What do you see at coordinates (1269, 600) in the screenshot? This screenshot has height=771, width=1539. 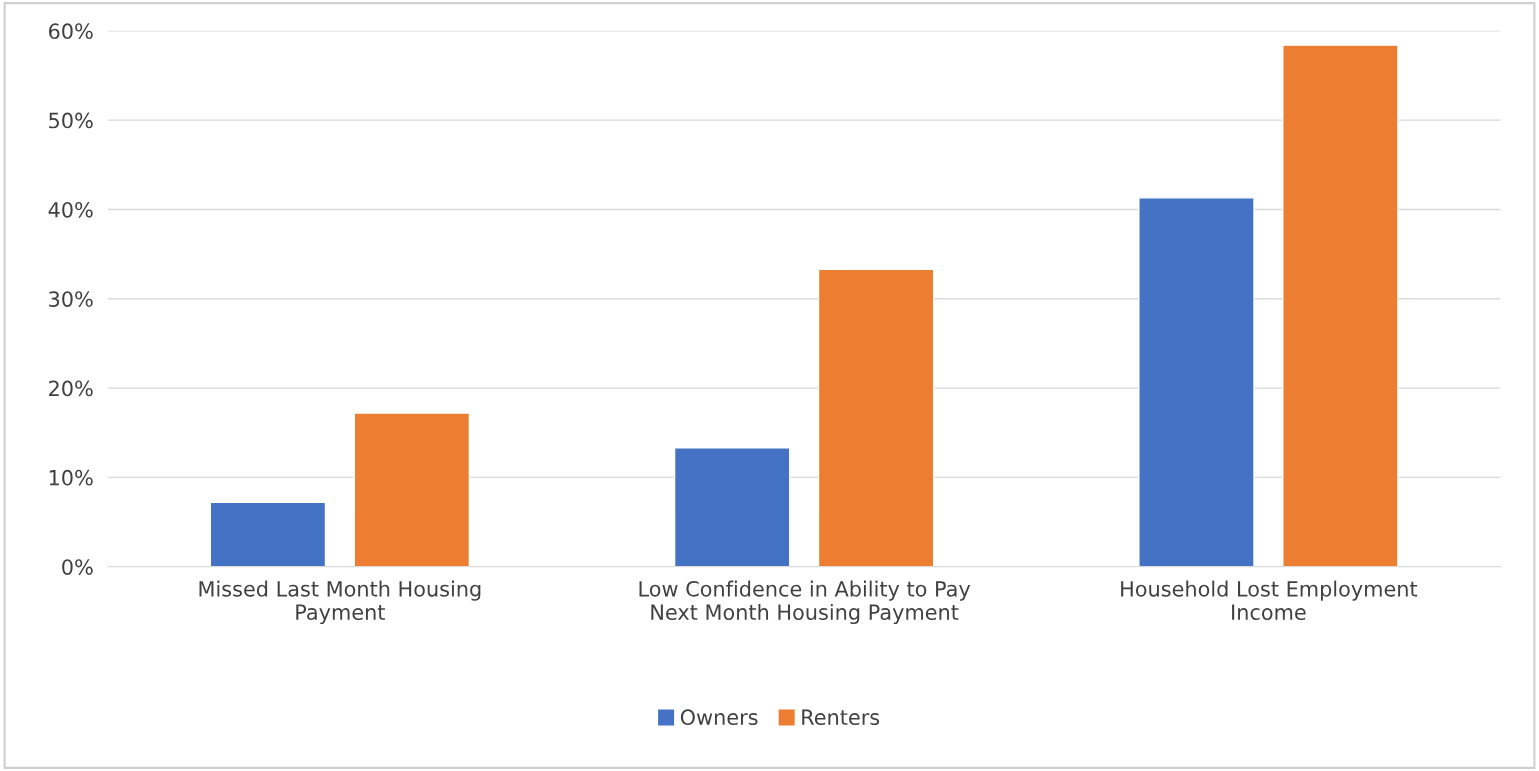 I see `x-tick-label: Household Lost Employment Income` at bounding box center [1269, 600].